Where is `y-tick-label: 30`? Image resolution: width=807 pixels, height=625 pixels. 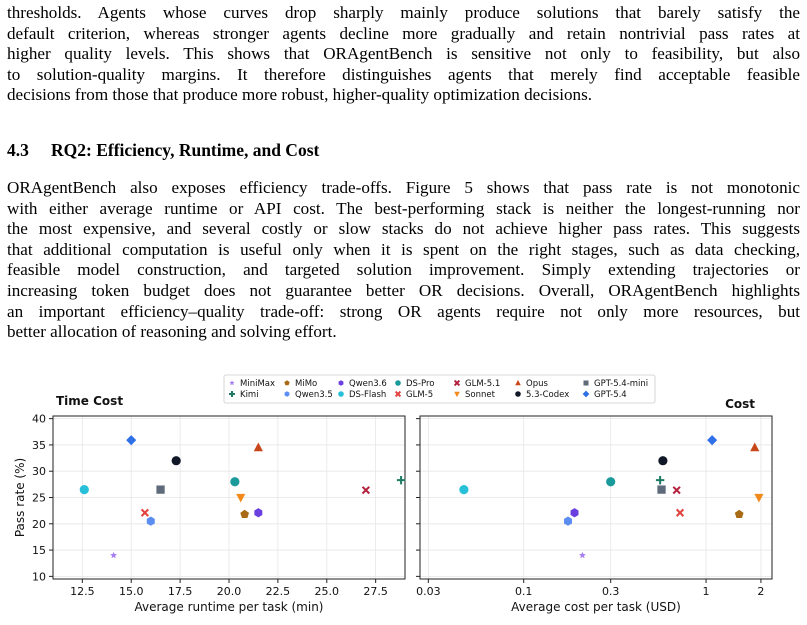
y-tick-label: 30 is located at coordinates (39, 471).